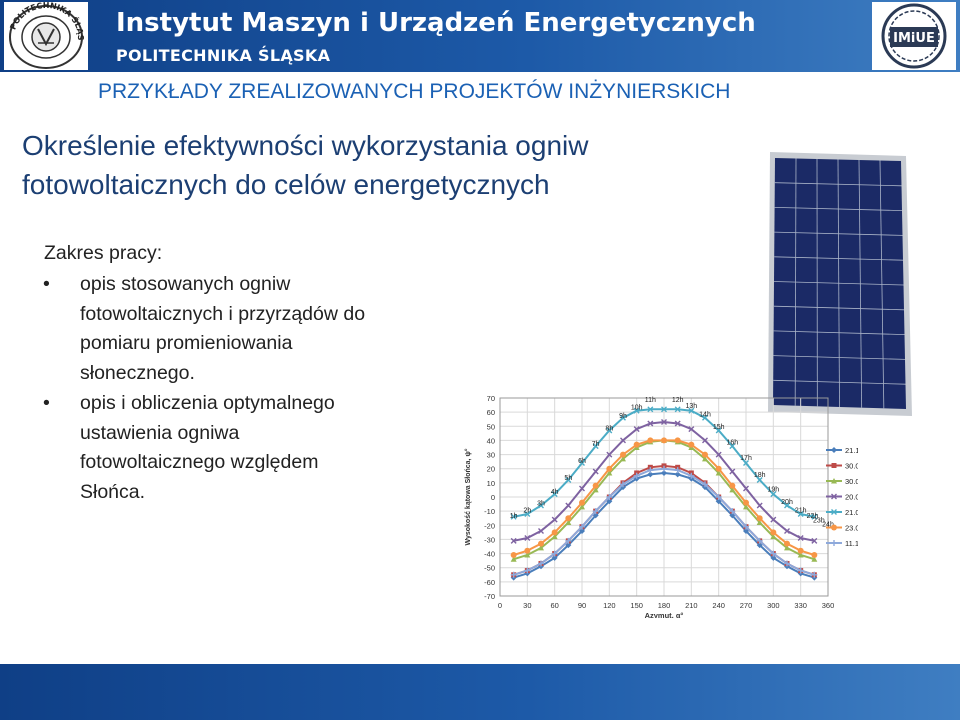  I want to click on hour-label: 9h, so click(623, 416).